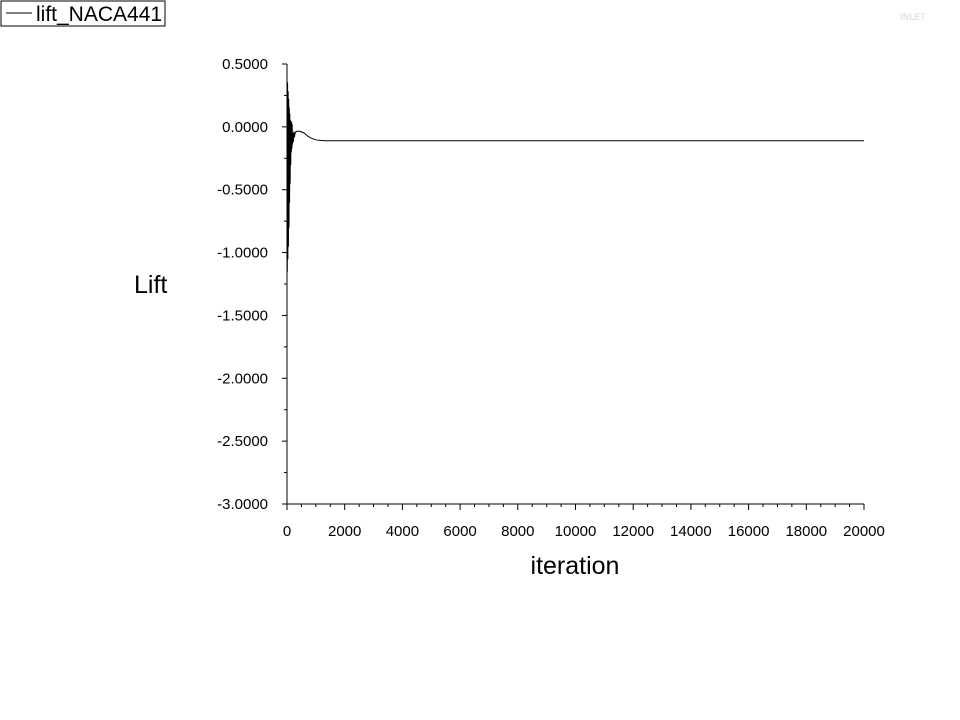  I want to click on y-tick-label: -2.5000, so click(242, 441).